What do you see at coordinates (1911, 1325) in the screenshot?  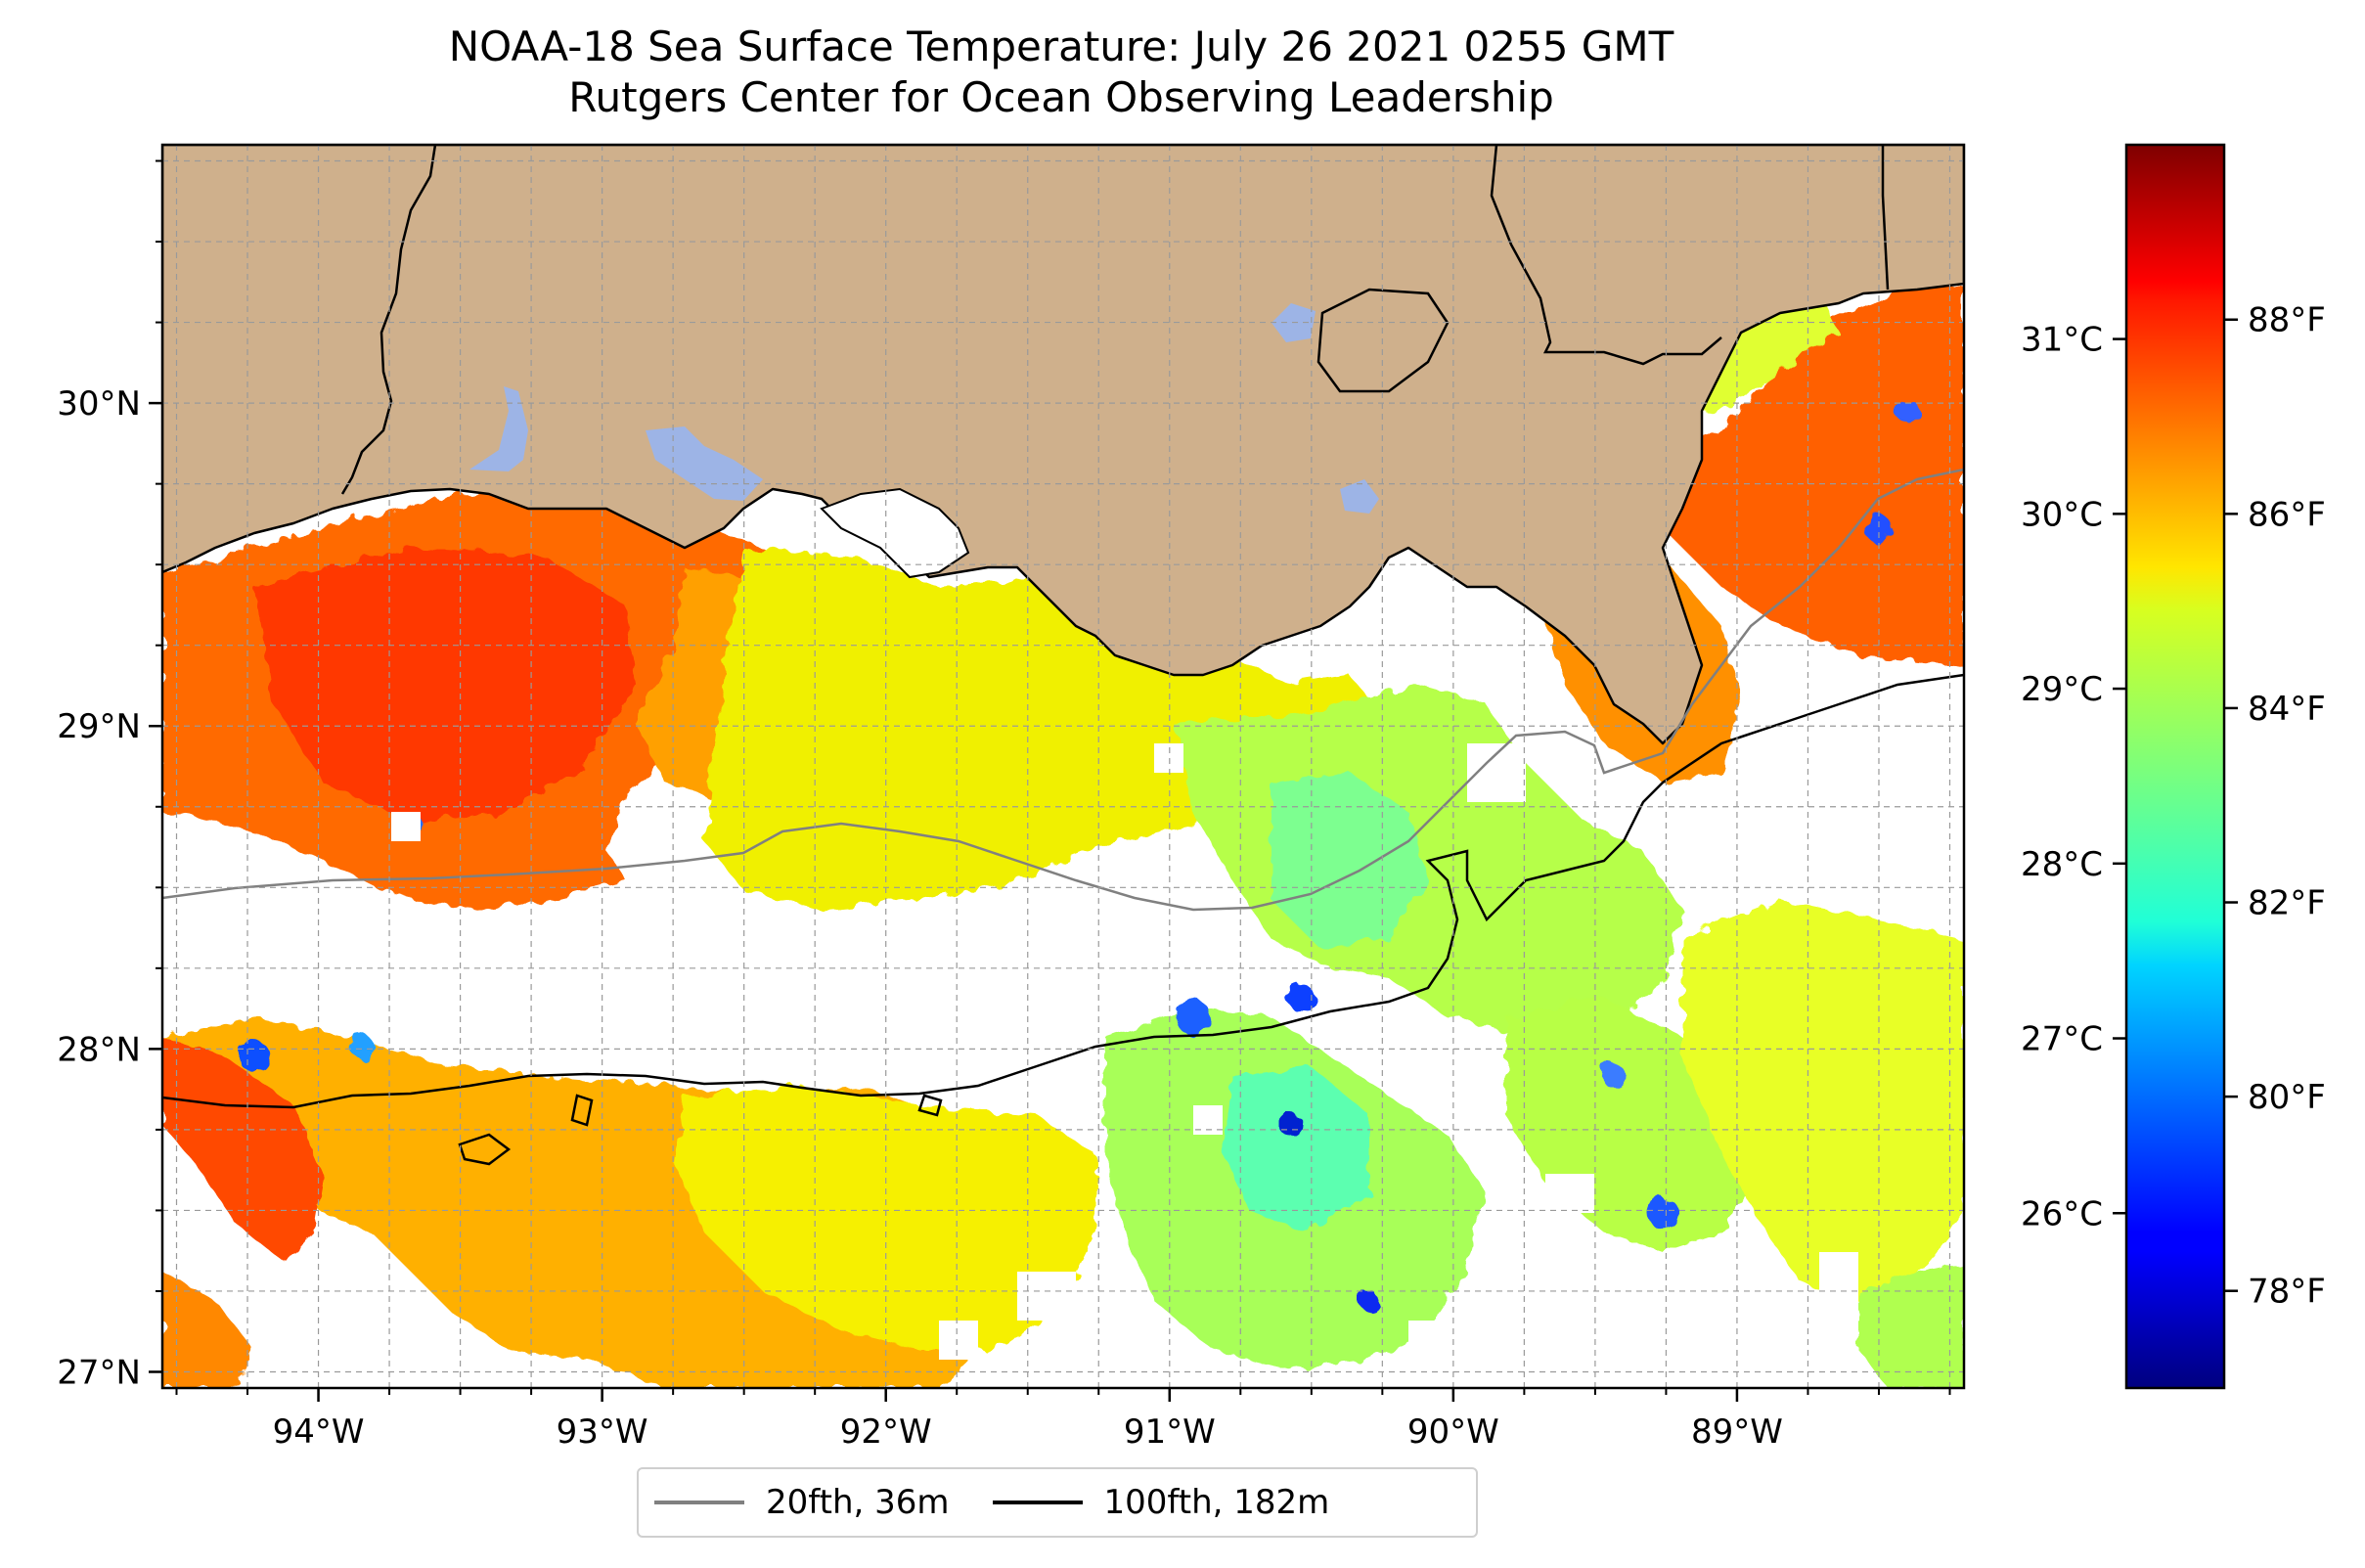 I see `sst-patch-east-edge` at bounding box center [1911, 1325].